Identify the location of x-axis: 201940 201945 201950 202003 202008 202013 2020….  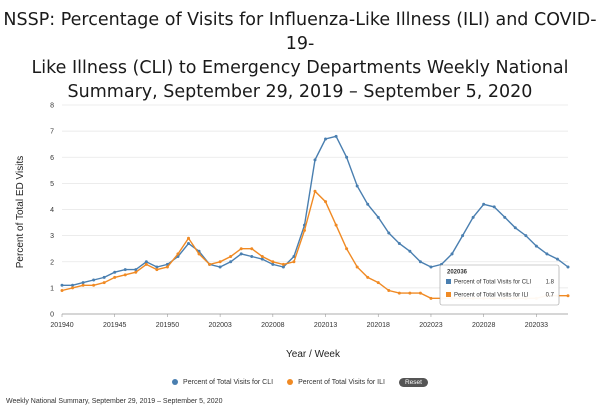
(309, 321).